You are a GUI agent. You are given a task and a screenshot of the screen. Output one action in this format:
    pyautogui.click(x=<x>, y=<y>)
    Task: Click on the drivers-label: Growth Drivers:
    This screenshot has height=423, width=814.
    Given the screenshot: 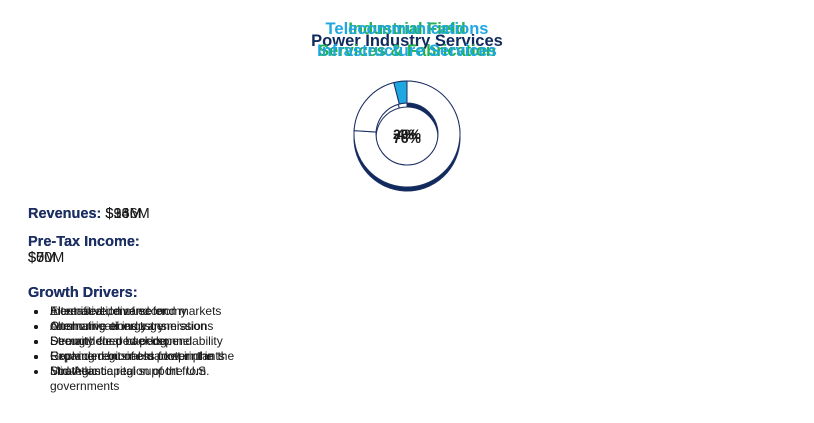 What is the action you would take?
    pyautogui.click(x=83, y=293)
    